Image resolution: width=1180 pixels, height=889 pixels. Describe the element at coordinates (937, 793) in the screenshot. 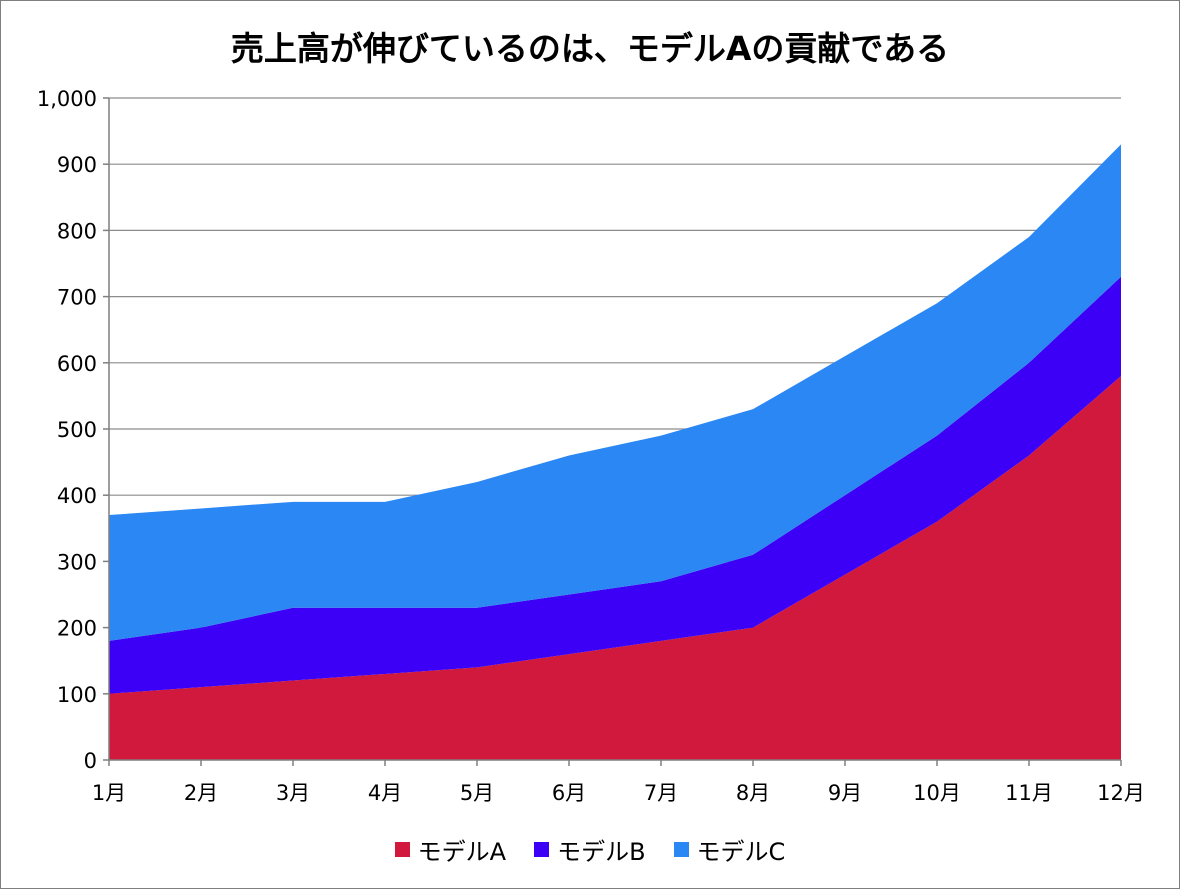

I see `x-tick-label-10: 10月` at that location.